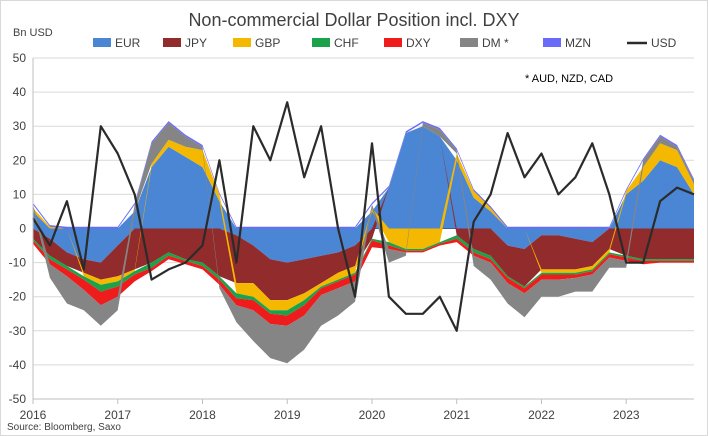  What do you see at coordinates (346, 43) in the screenshot?
I see `legend-label: CHF` at bounding box center [346, 43].